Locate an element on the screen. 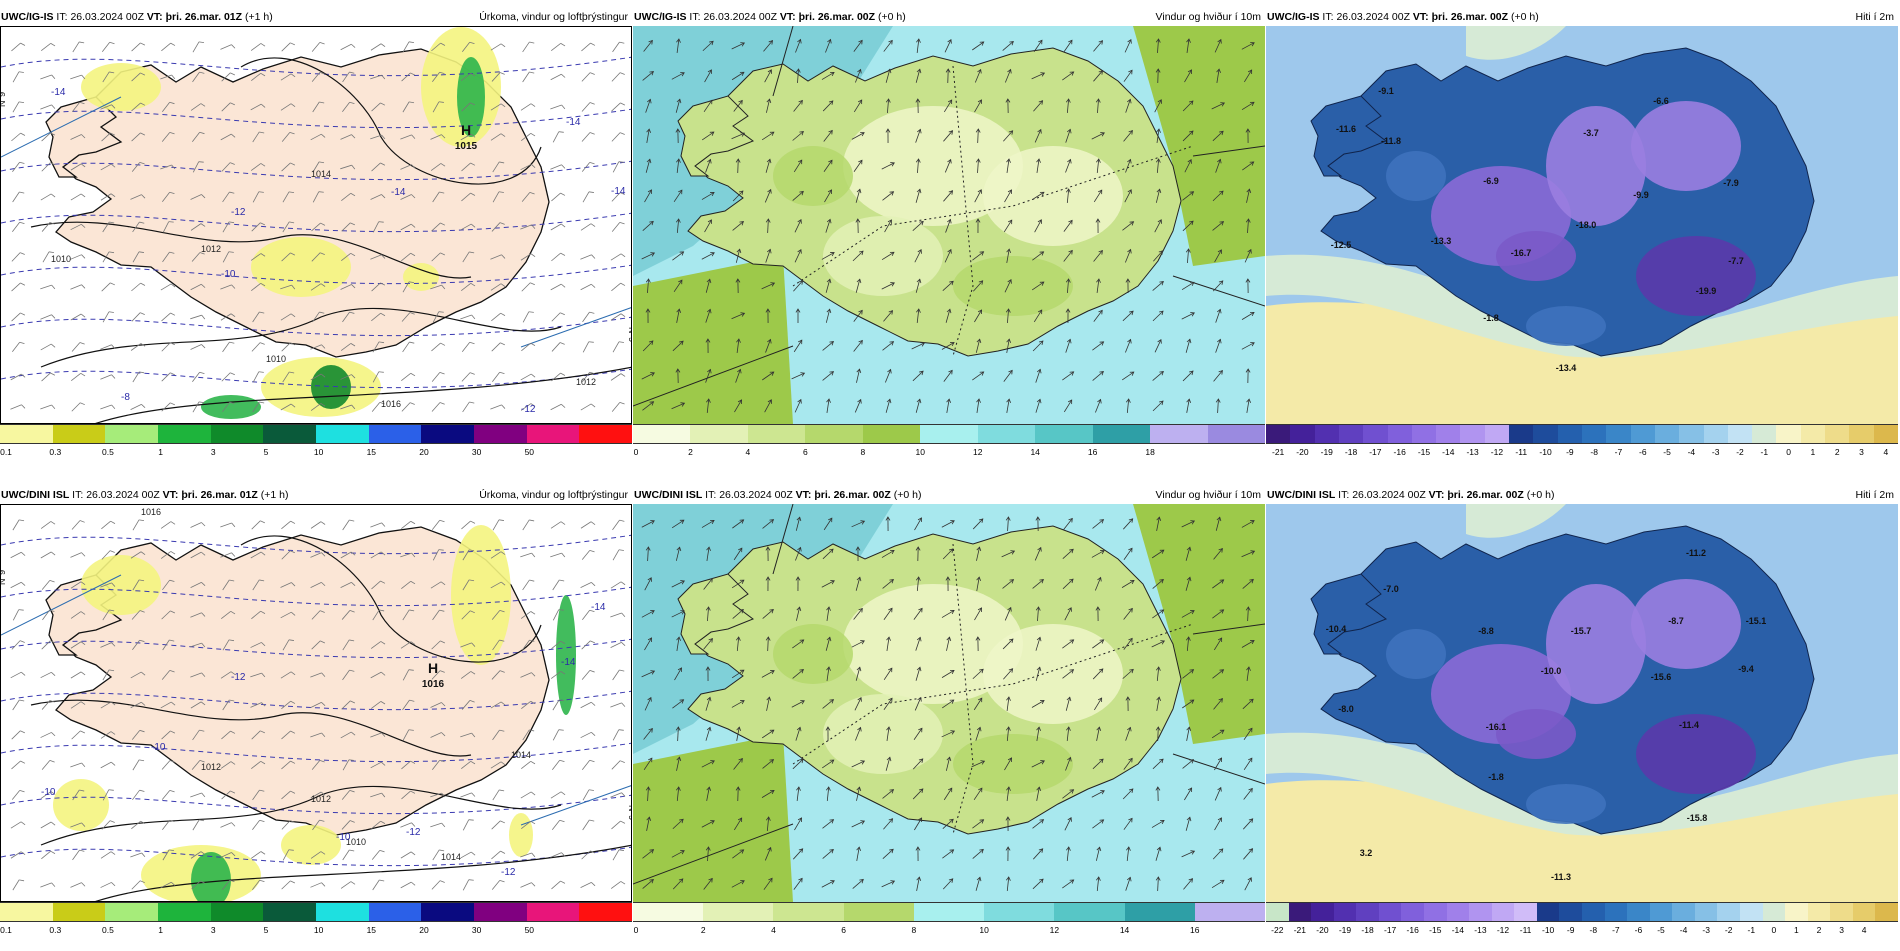 The height and width of the screenshot is (951, 1900). isobar-label: 1016 is located at coordinates (151, 512).